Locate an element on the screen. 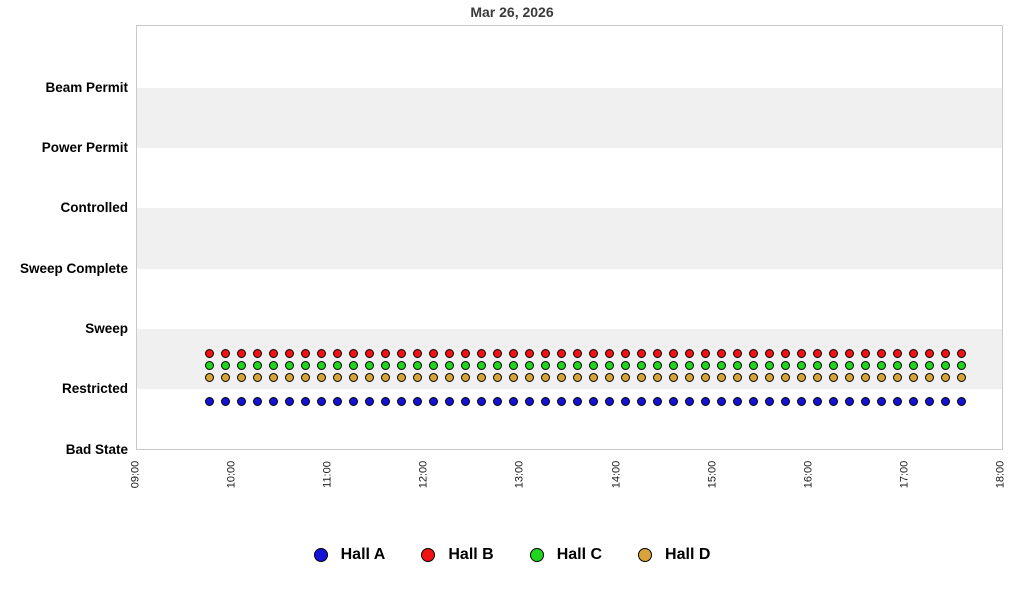  x-tick-label: 11:00 is located at coordinates (327, 474).